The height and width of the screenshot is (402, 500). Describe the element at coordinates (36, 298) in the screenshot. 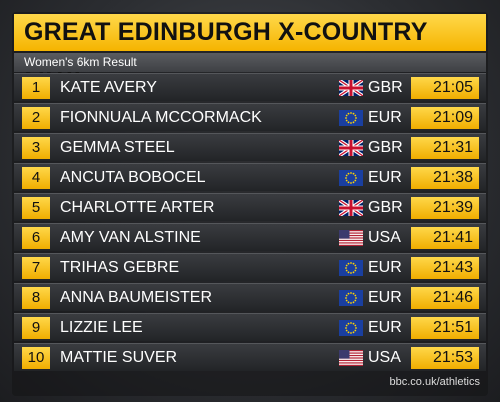

I see `rank: 8` at that location.